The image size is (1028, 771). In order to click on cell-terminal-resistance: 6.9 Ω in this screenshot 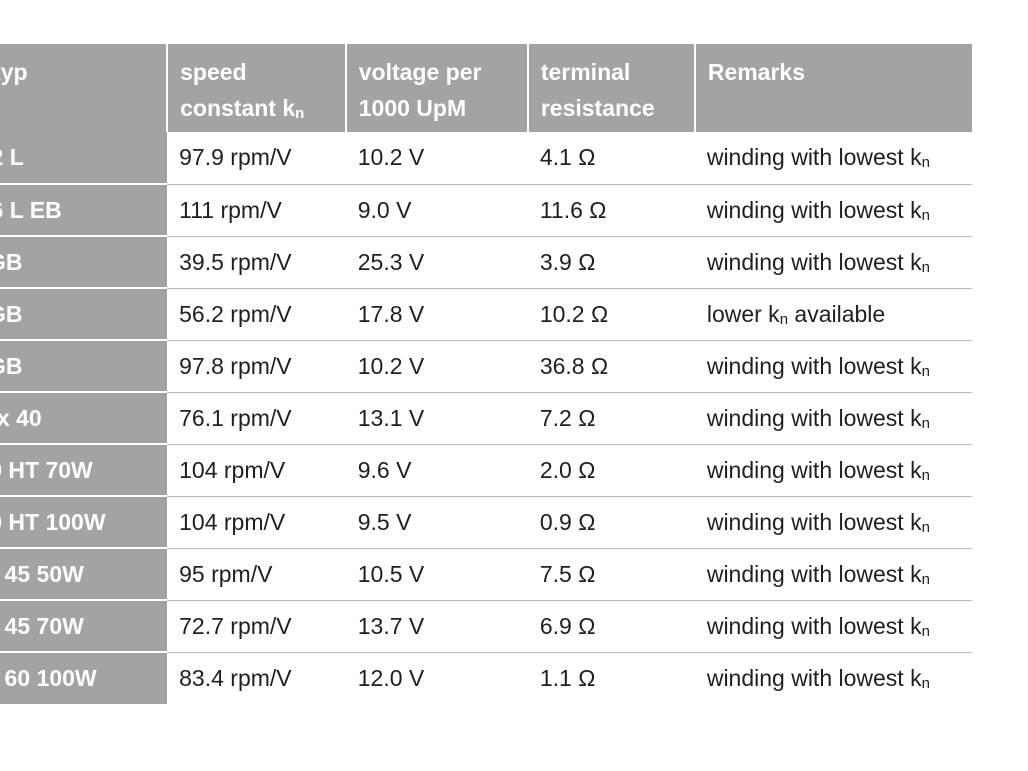, I will do `click(611, 626)`.